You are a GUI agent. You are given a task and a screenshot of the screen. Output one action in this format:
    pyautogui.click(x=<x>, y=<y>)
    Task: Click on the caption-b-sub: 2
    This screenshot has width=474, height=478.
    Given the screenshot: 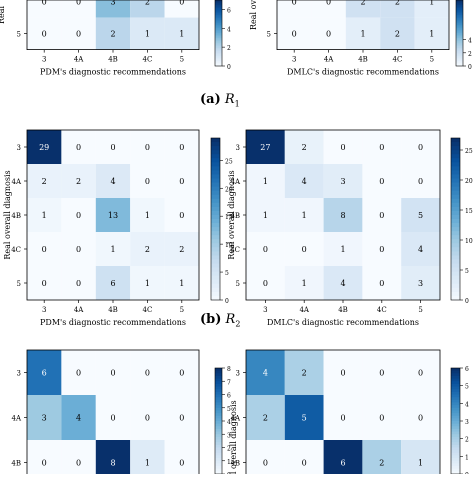 What is the action you would take?
    pyautogui.click(x=238, y=324)
    